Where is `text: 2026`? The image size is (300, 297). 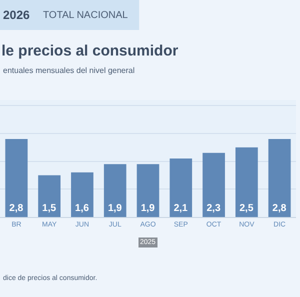
text: 2026 is located at coordinates (16, 15).